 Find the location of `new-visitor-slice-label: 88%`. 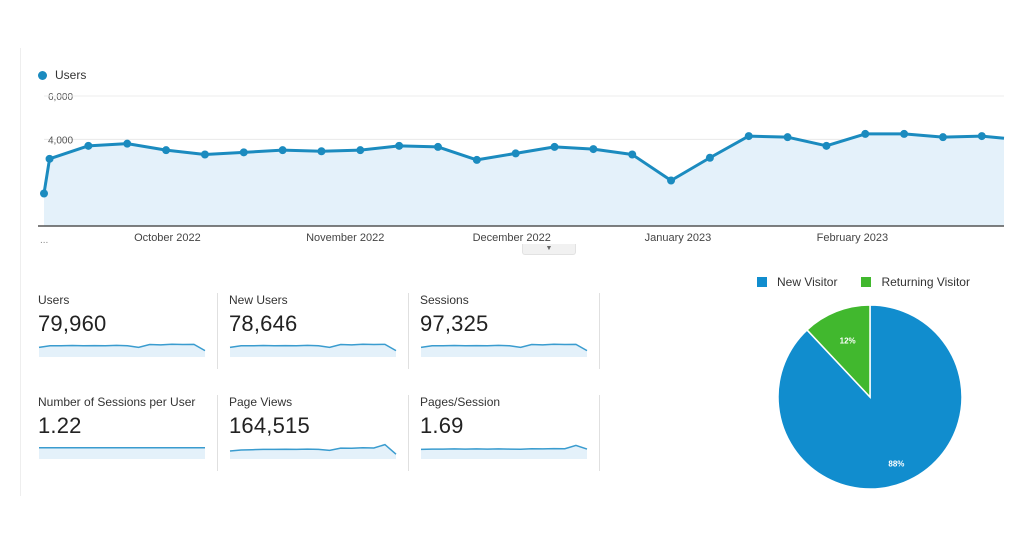

new-visitor-slice-label: 88% is located at coordinates (896, 464).